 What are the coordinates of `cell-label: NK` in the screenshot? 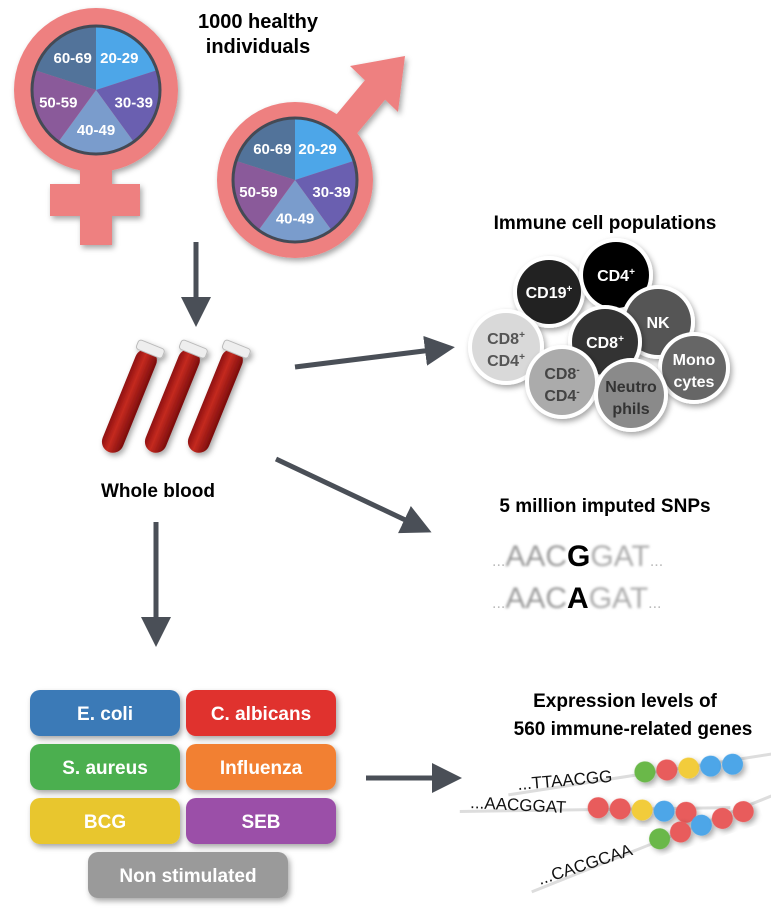 It's located at (658, 323).